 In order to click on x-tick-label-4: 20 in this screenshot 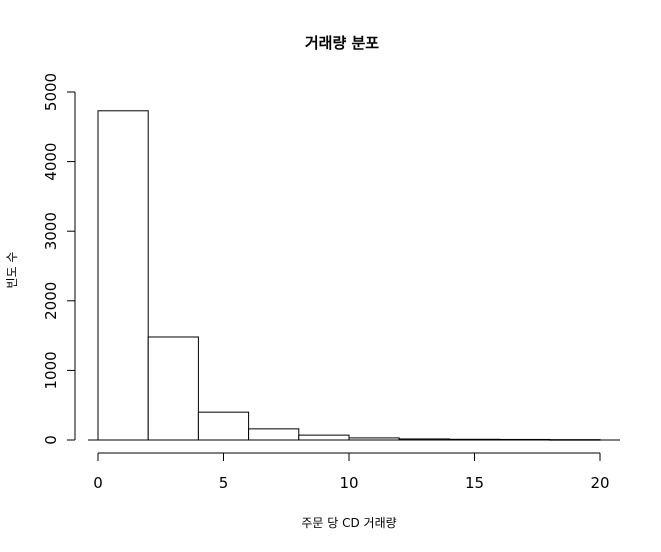, I will do `click(599, 483)`.